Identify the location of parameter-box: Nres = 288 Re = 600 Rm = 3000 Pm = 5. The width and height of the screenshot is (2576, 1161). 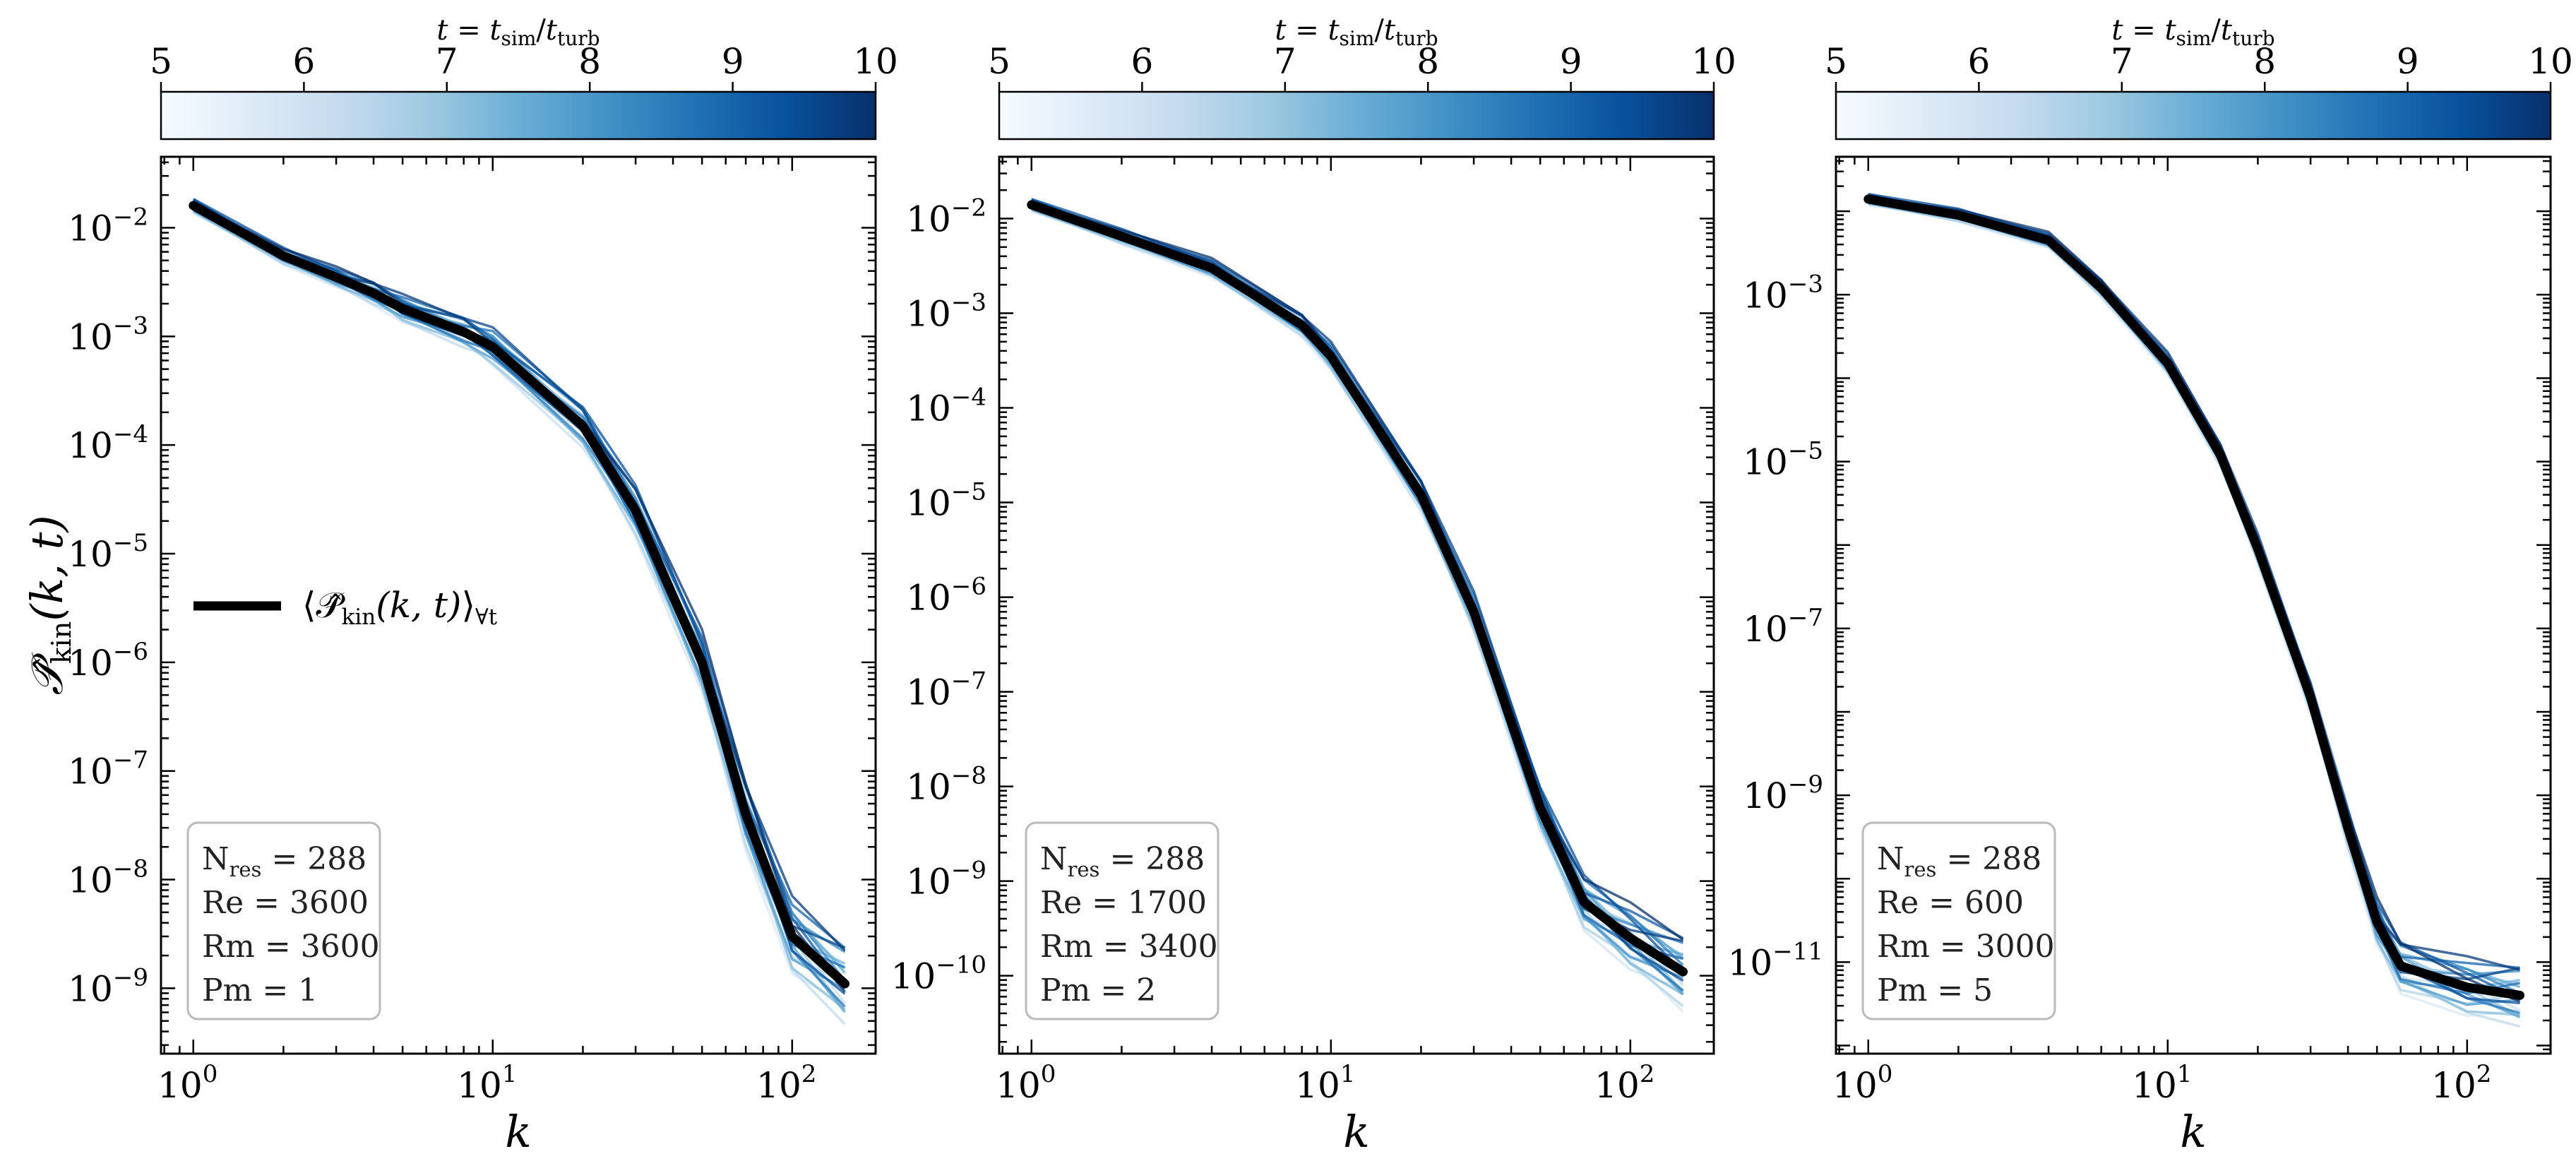
(1958, 920).